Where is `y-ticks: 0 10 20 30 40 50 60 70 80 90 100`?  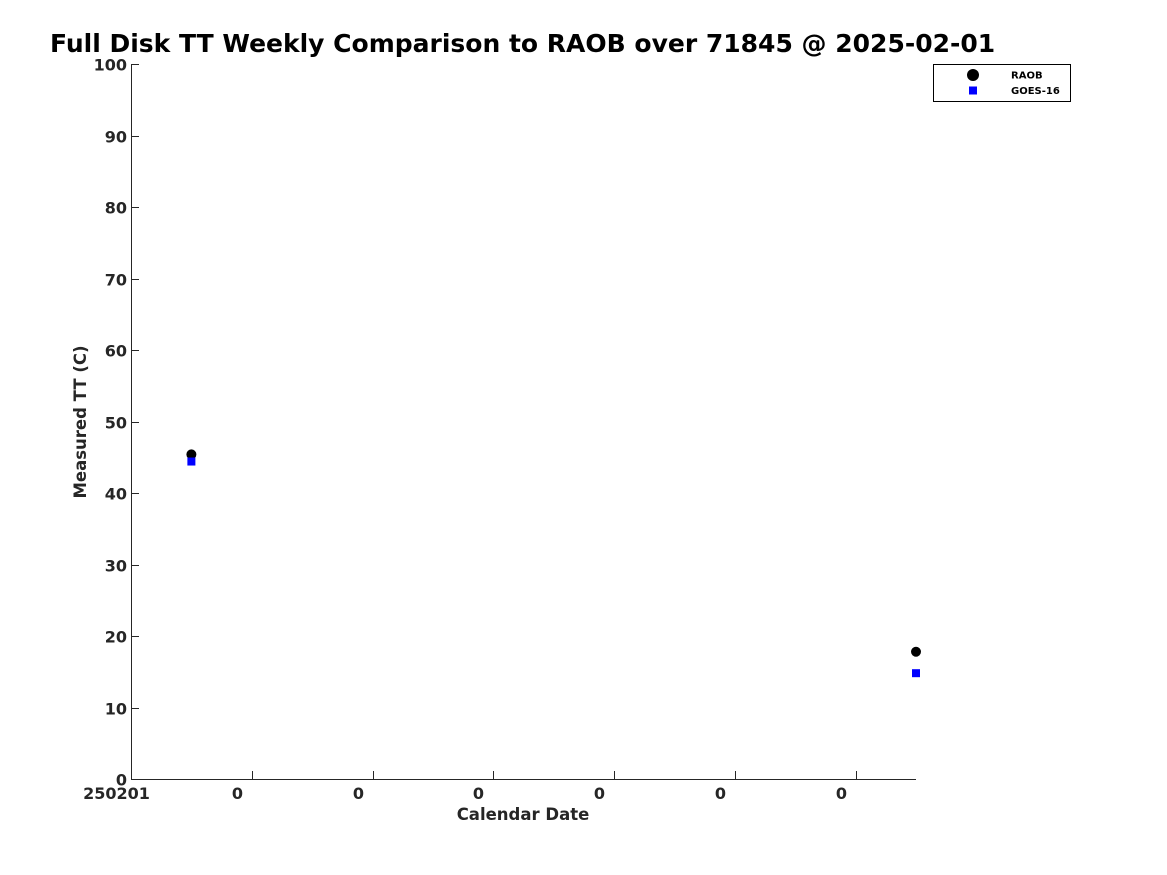 y-ticks: 0 10 20 30 40 50 60 70 80 90 100 is located at coordinates (116, 423).